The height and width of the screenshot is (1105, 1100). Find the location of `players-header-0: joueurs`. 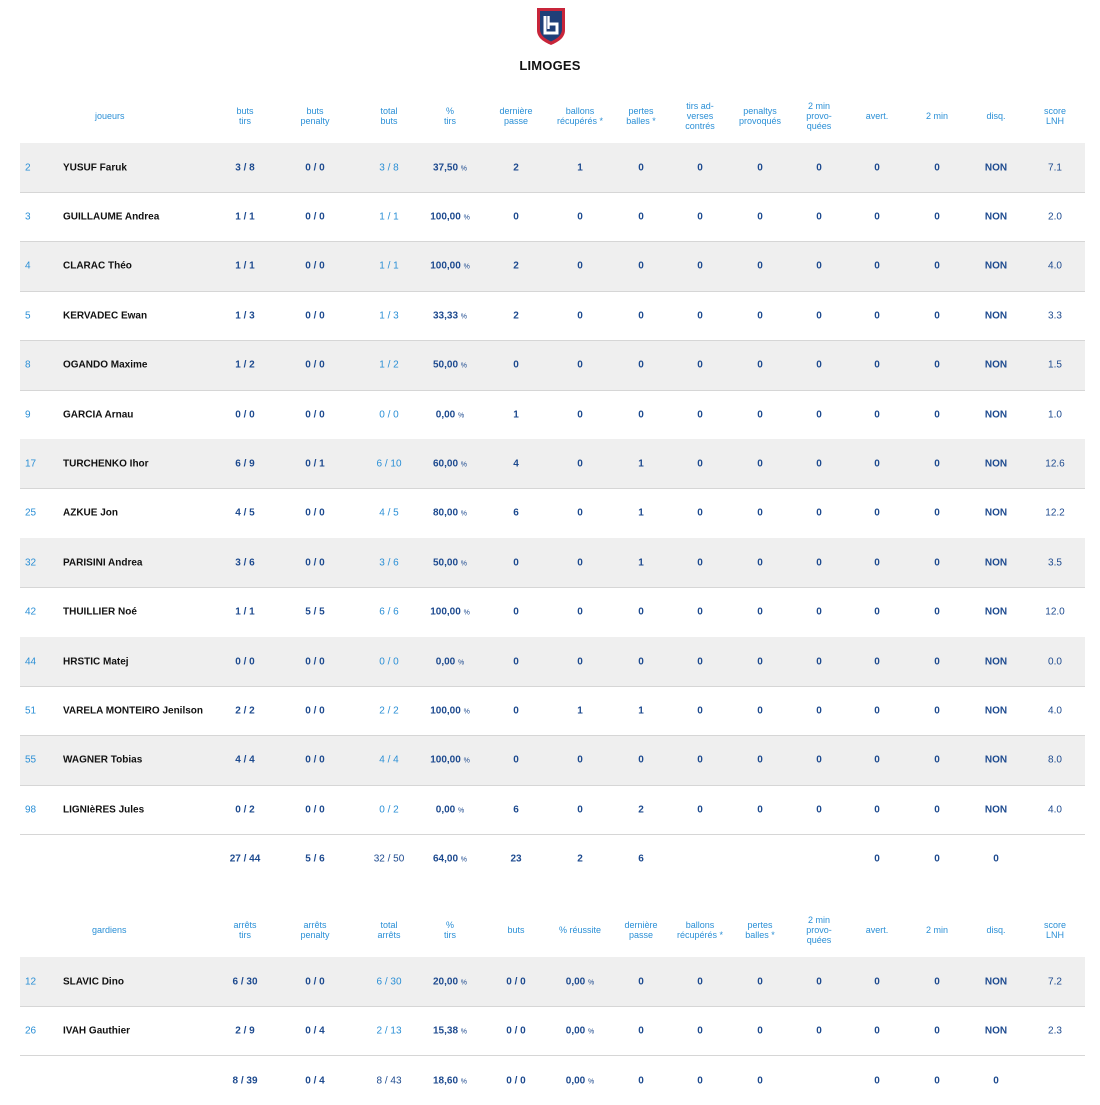

players-header-0: joueurs is located at coordinates (110, 116).